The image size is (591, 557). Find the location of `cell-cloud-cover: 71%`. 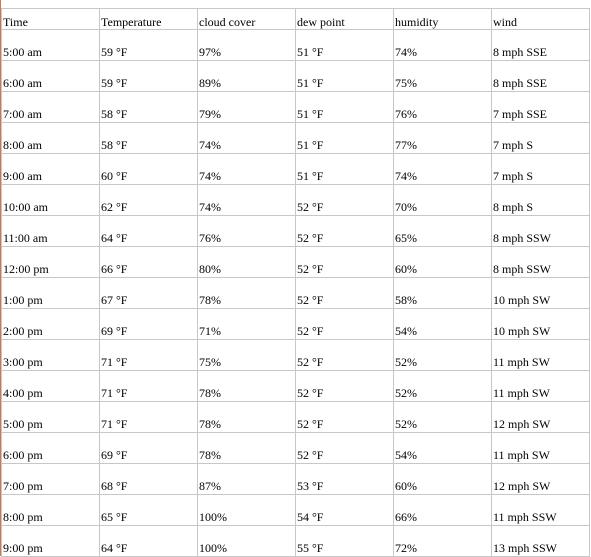

cell-cloud-cover: 71% is located at coordinates (246, 324).